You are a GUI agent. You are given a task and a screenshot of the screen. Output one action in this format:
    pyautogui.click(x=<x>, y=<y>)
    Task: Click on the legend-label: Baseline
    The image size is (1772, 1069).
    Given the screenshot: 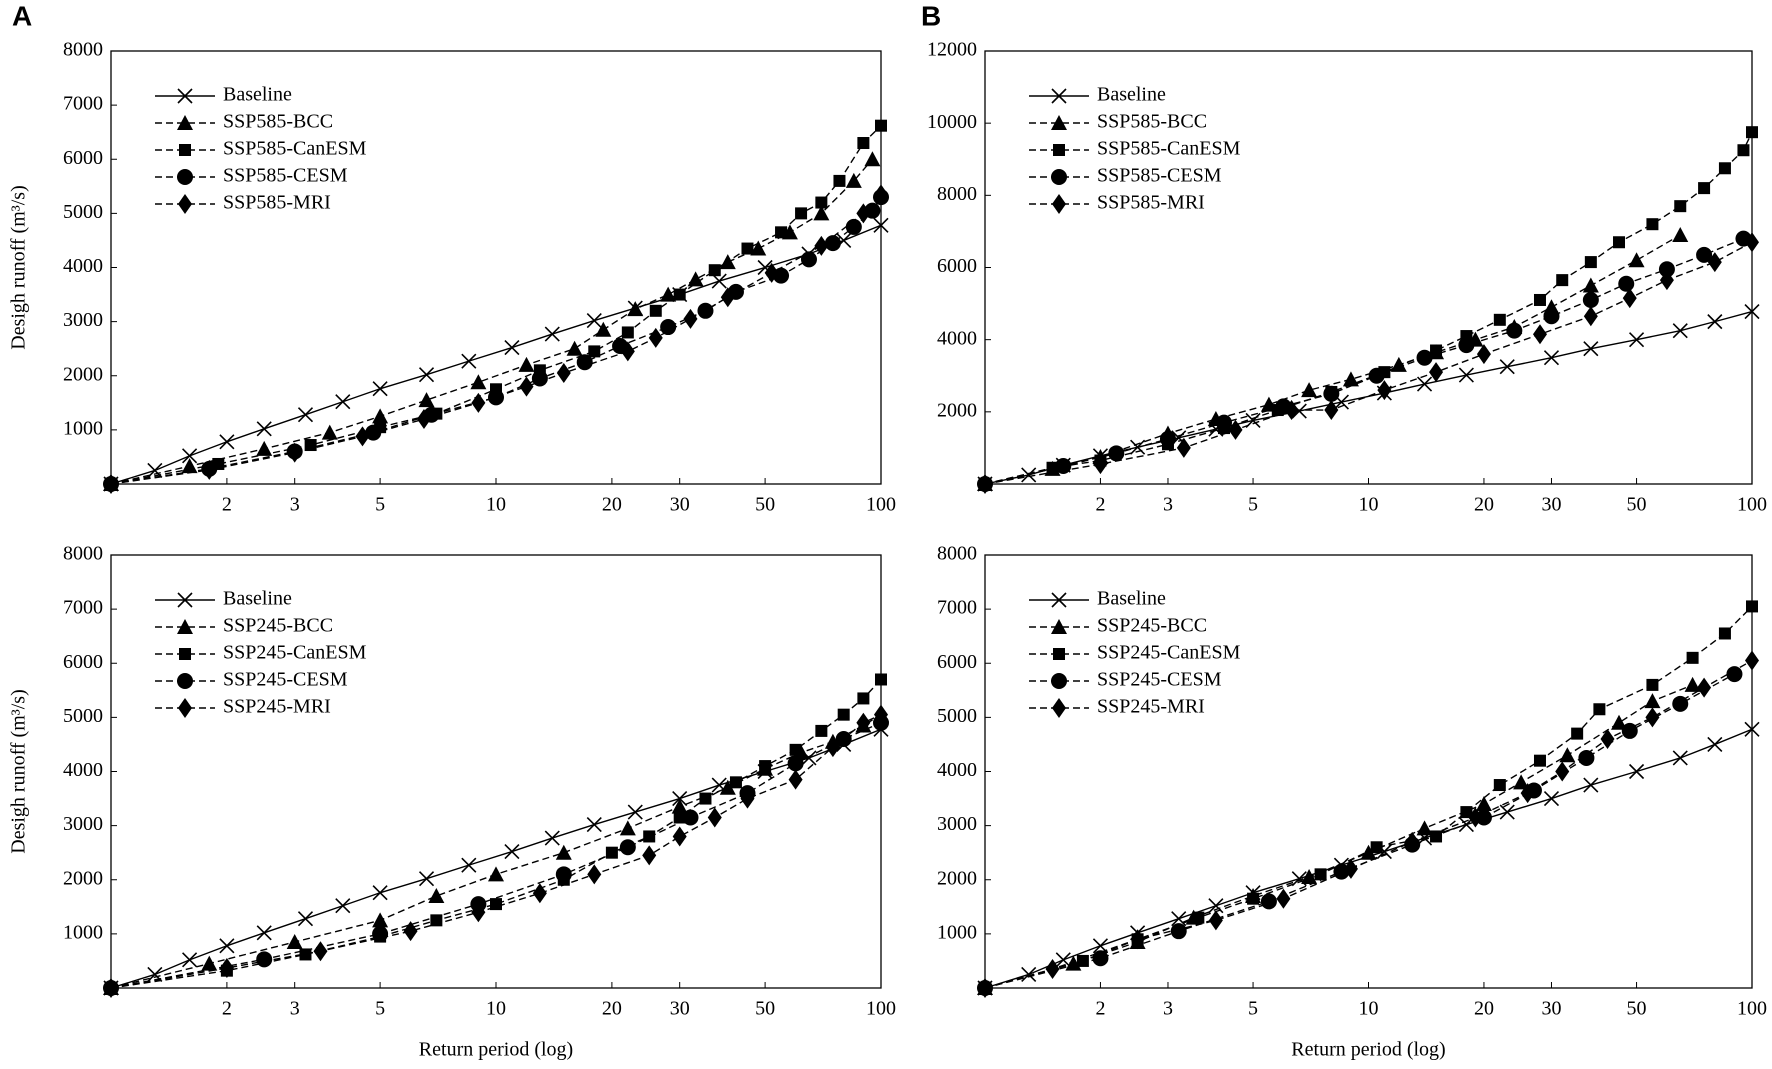 What is the action you would take?
    pyautogui.click(x=257, y=599)
    